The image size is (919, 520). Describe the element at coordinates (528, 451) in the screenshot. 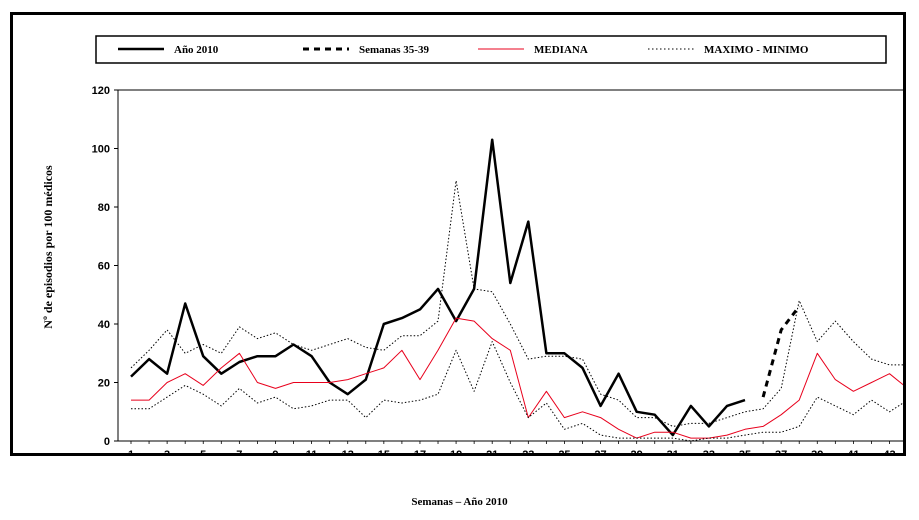

I see `x-tick-label: 23` at that location.